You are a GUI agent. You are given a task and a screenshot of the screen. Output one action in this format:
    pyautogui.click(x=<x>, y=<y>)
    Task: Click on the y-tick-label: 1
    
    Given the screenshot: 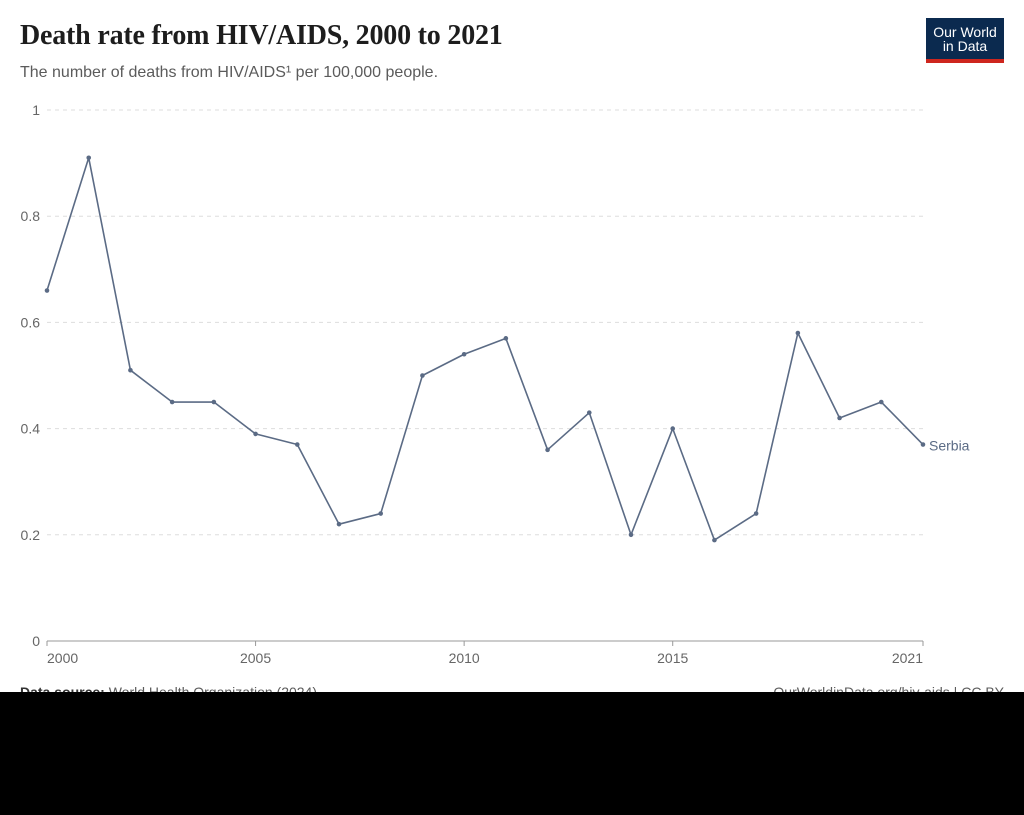 What is the action you would take?
    pyautogui.click(x=36, y=110)
    